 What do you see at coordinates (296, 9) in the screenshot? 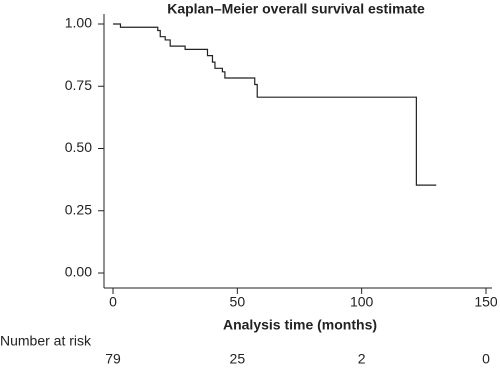
I see `chart-title: Kaplan–Meier overall survival estimate` at bounding box center [296, 9].